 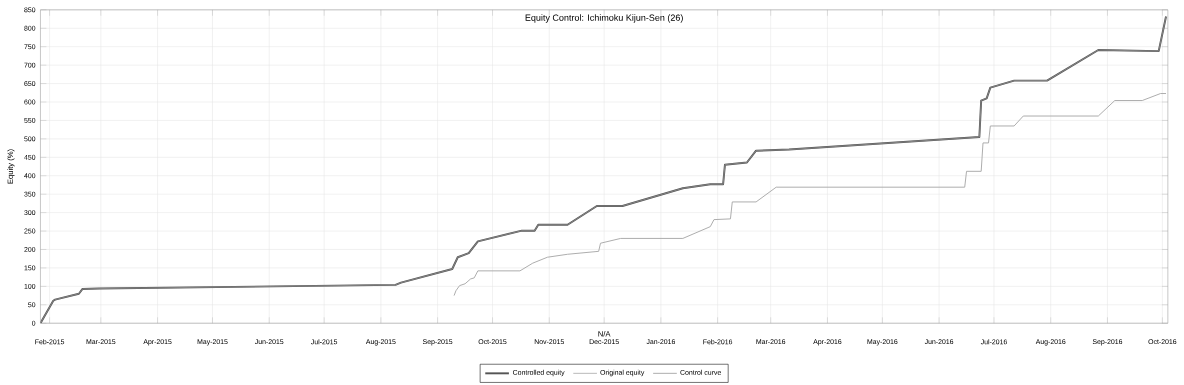 What do you see at coordinates (604, 18) in the screenshot?
I see `chart-title: Equity Control: Ichimoku Kijun-Sen (26)` at bounding box center [604, 18].